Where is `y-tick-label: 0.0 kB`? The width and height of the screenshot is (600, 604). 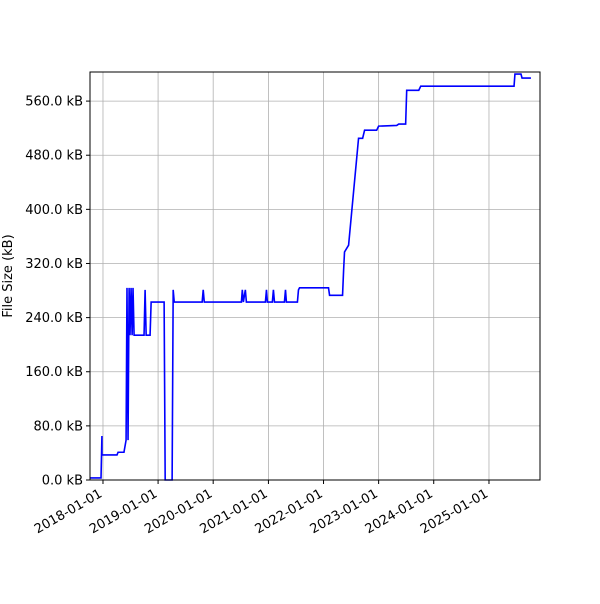 y-tick-label: 0.0 kB is located at coordinates (62, 481).